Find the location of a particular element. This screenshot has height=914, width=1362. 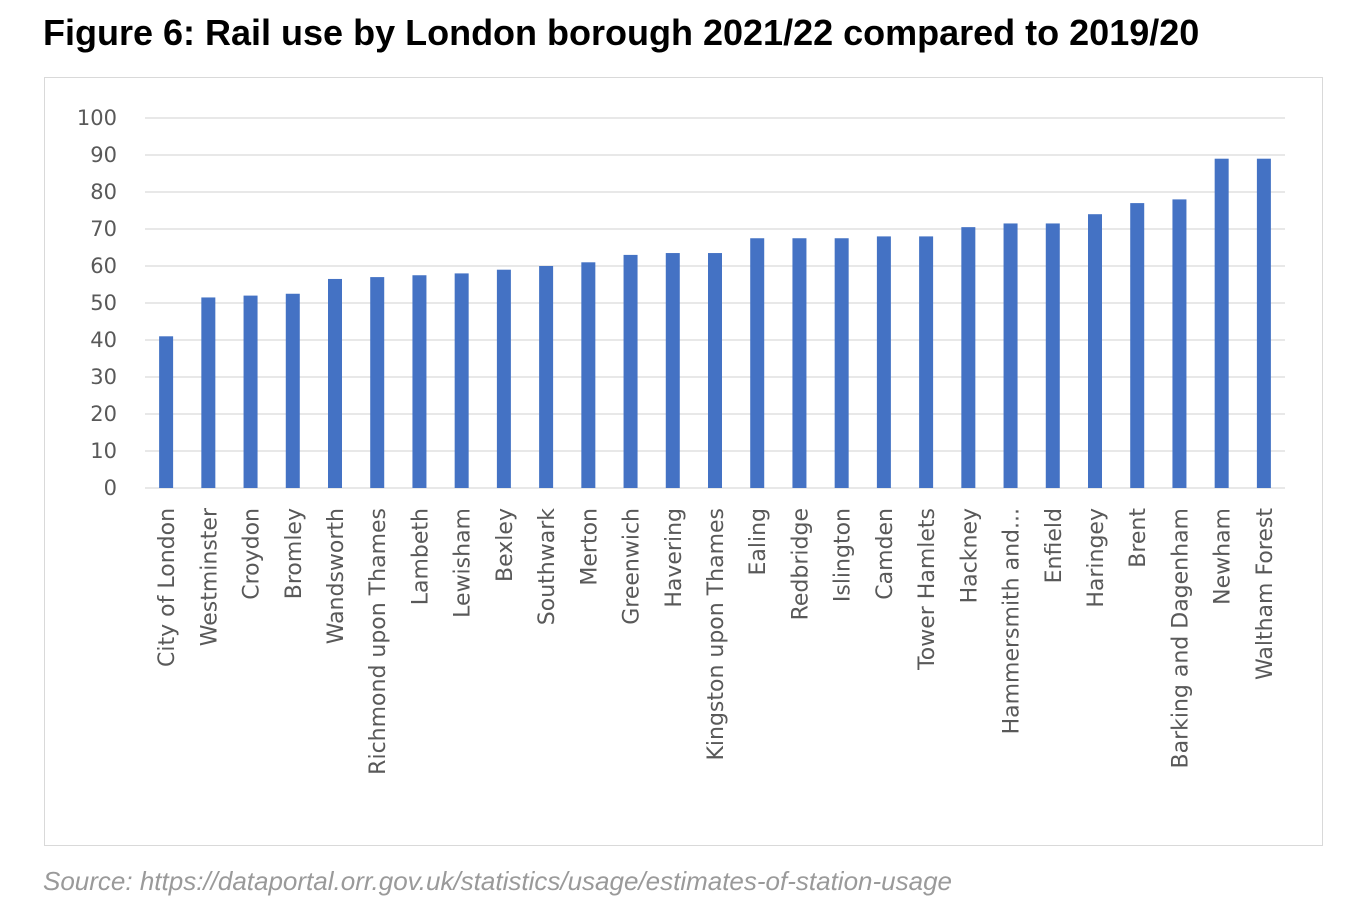

x-category-label: Bexley is located at coordinates (505, 545).